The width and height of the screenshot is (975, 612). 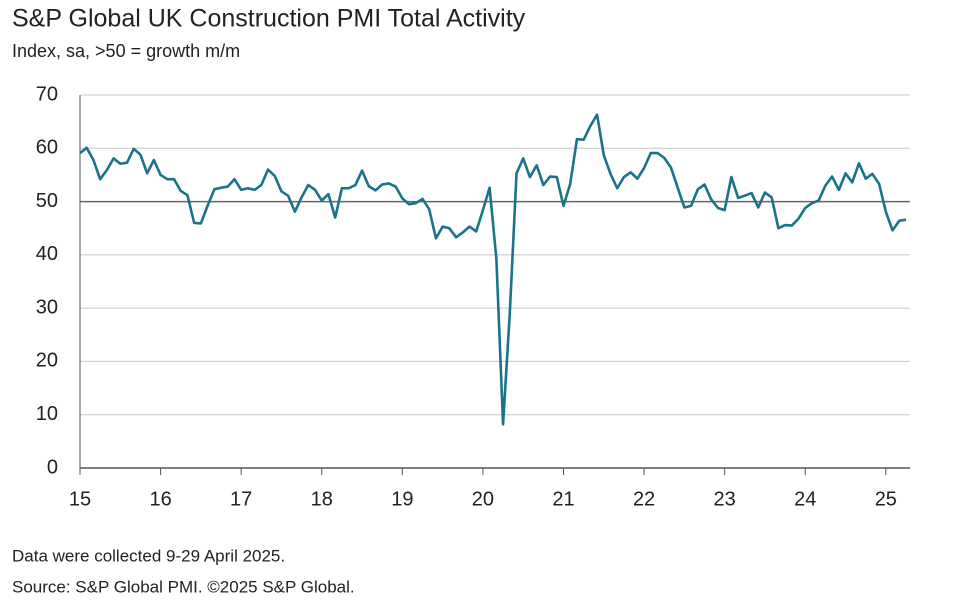 I want to click on x-tick-label: 16, so click(x=160, y=499).